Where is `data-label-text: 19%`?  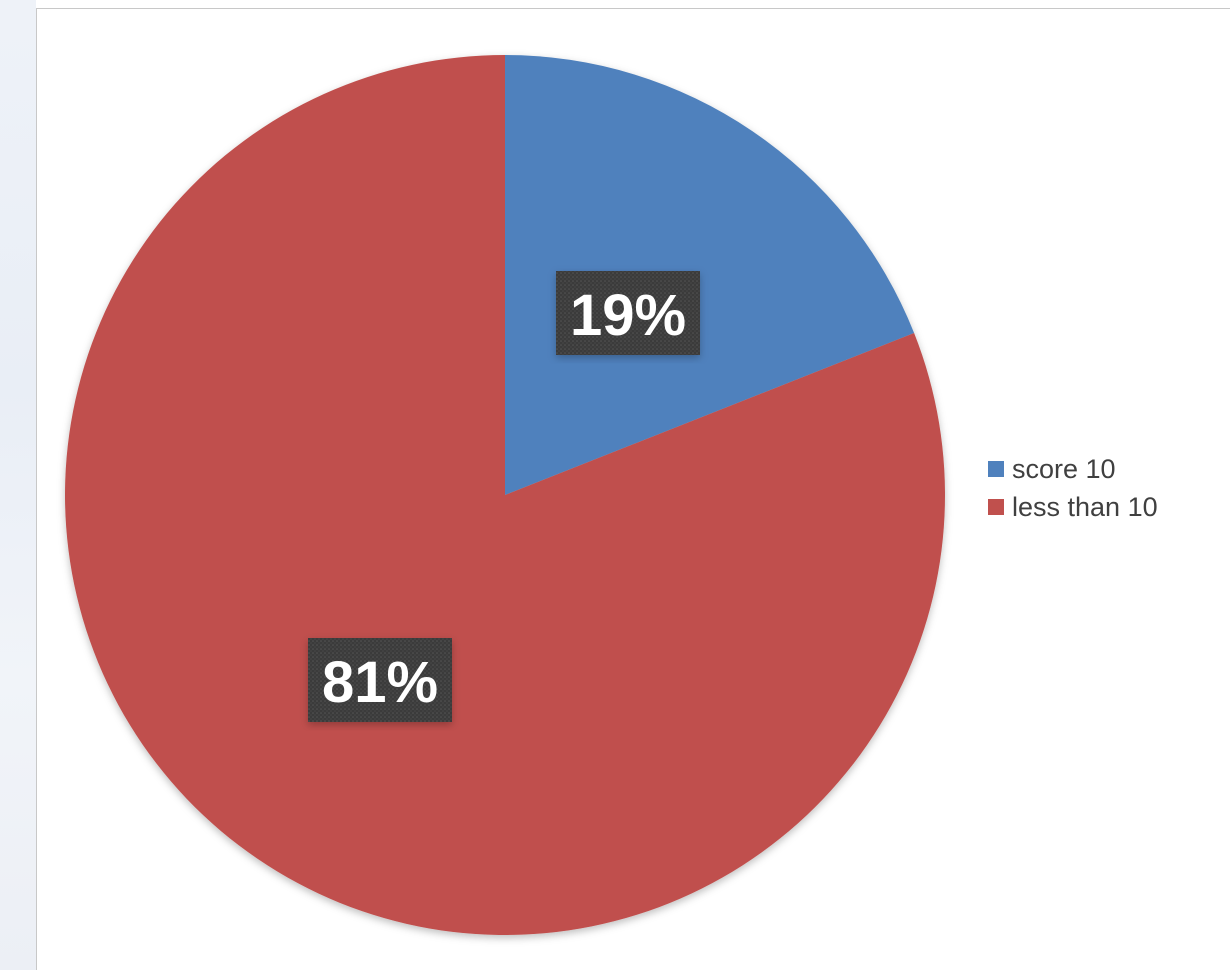
data-label-text: 19% is located at coordinates (628, 315).